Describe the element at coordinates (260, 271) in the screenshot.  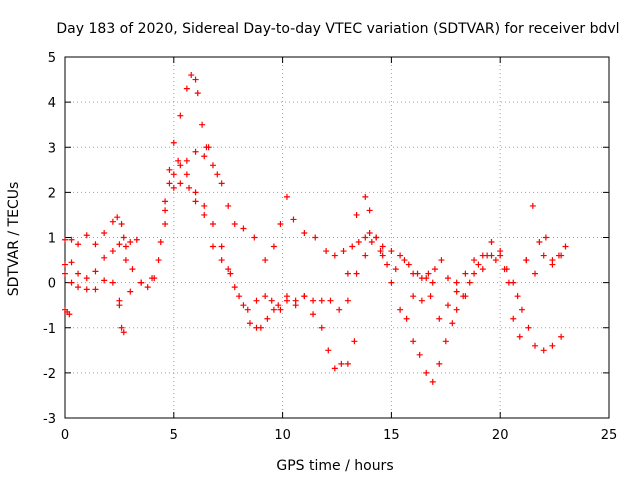
I see `series-trace-F` at that location.